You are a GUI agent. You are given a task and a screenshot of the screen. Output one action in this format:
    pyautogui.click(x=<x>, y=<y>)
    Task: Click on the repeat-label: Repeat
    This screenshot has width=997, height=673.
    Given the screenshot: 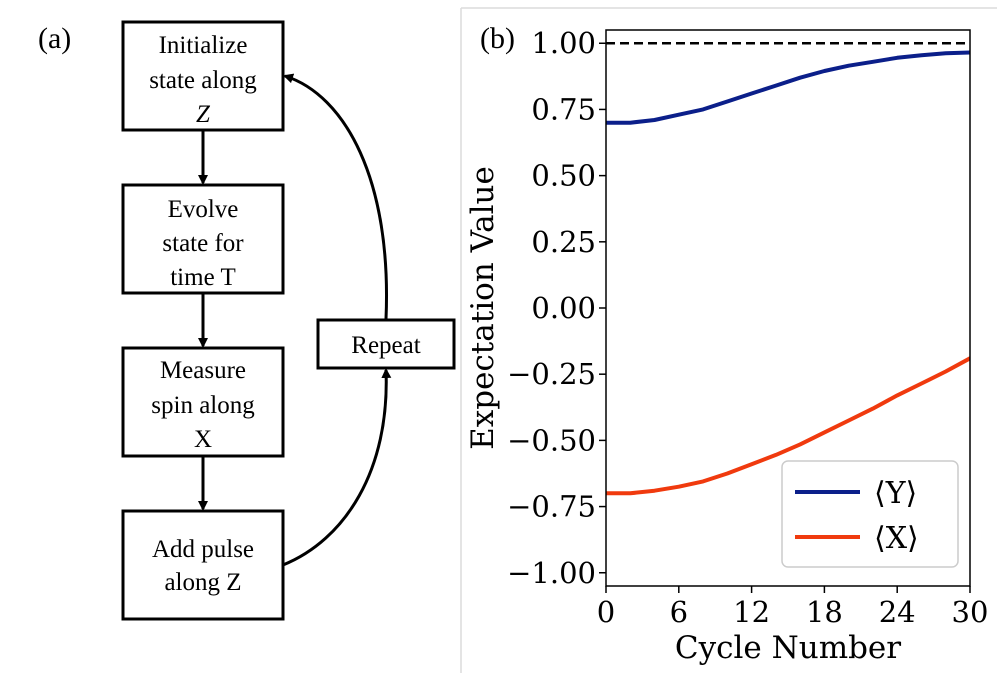 What is the action you would take?
    pyautogui.click(x=385, y=345)
    